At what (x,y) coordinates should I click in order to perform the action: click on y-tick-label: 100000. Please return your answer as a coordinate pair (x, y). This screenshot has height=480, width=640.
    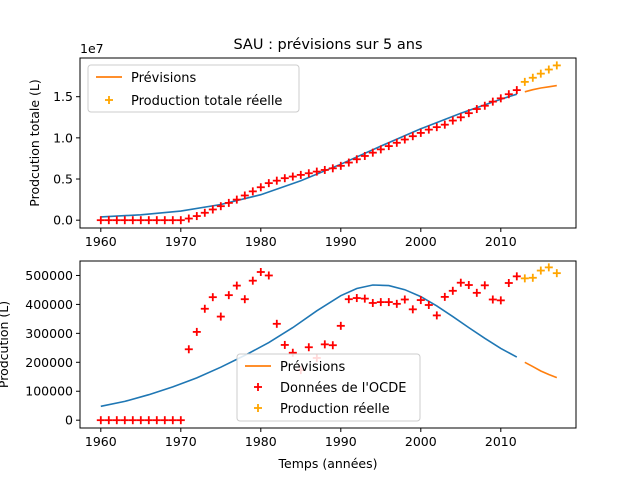
    Looking at the image, I should click on (49, 391).